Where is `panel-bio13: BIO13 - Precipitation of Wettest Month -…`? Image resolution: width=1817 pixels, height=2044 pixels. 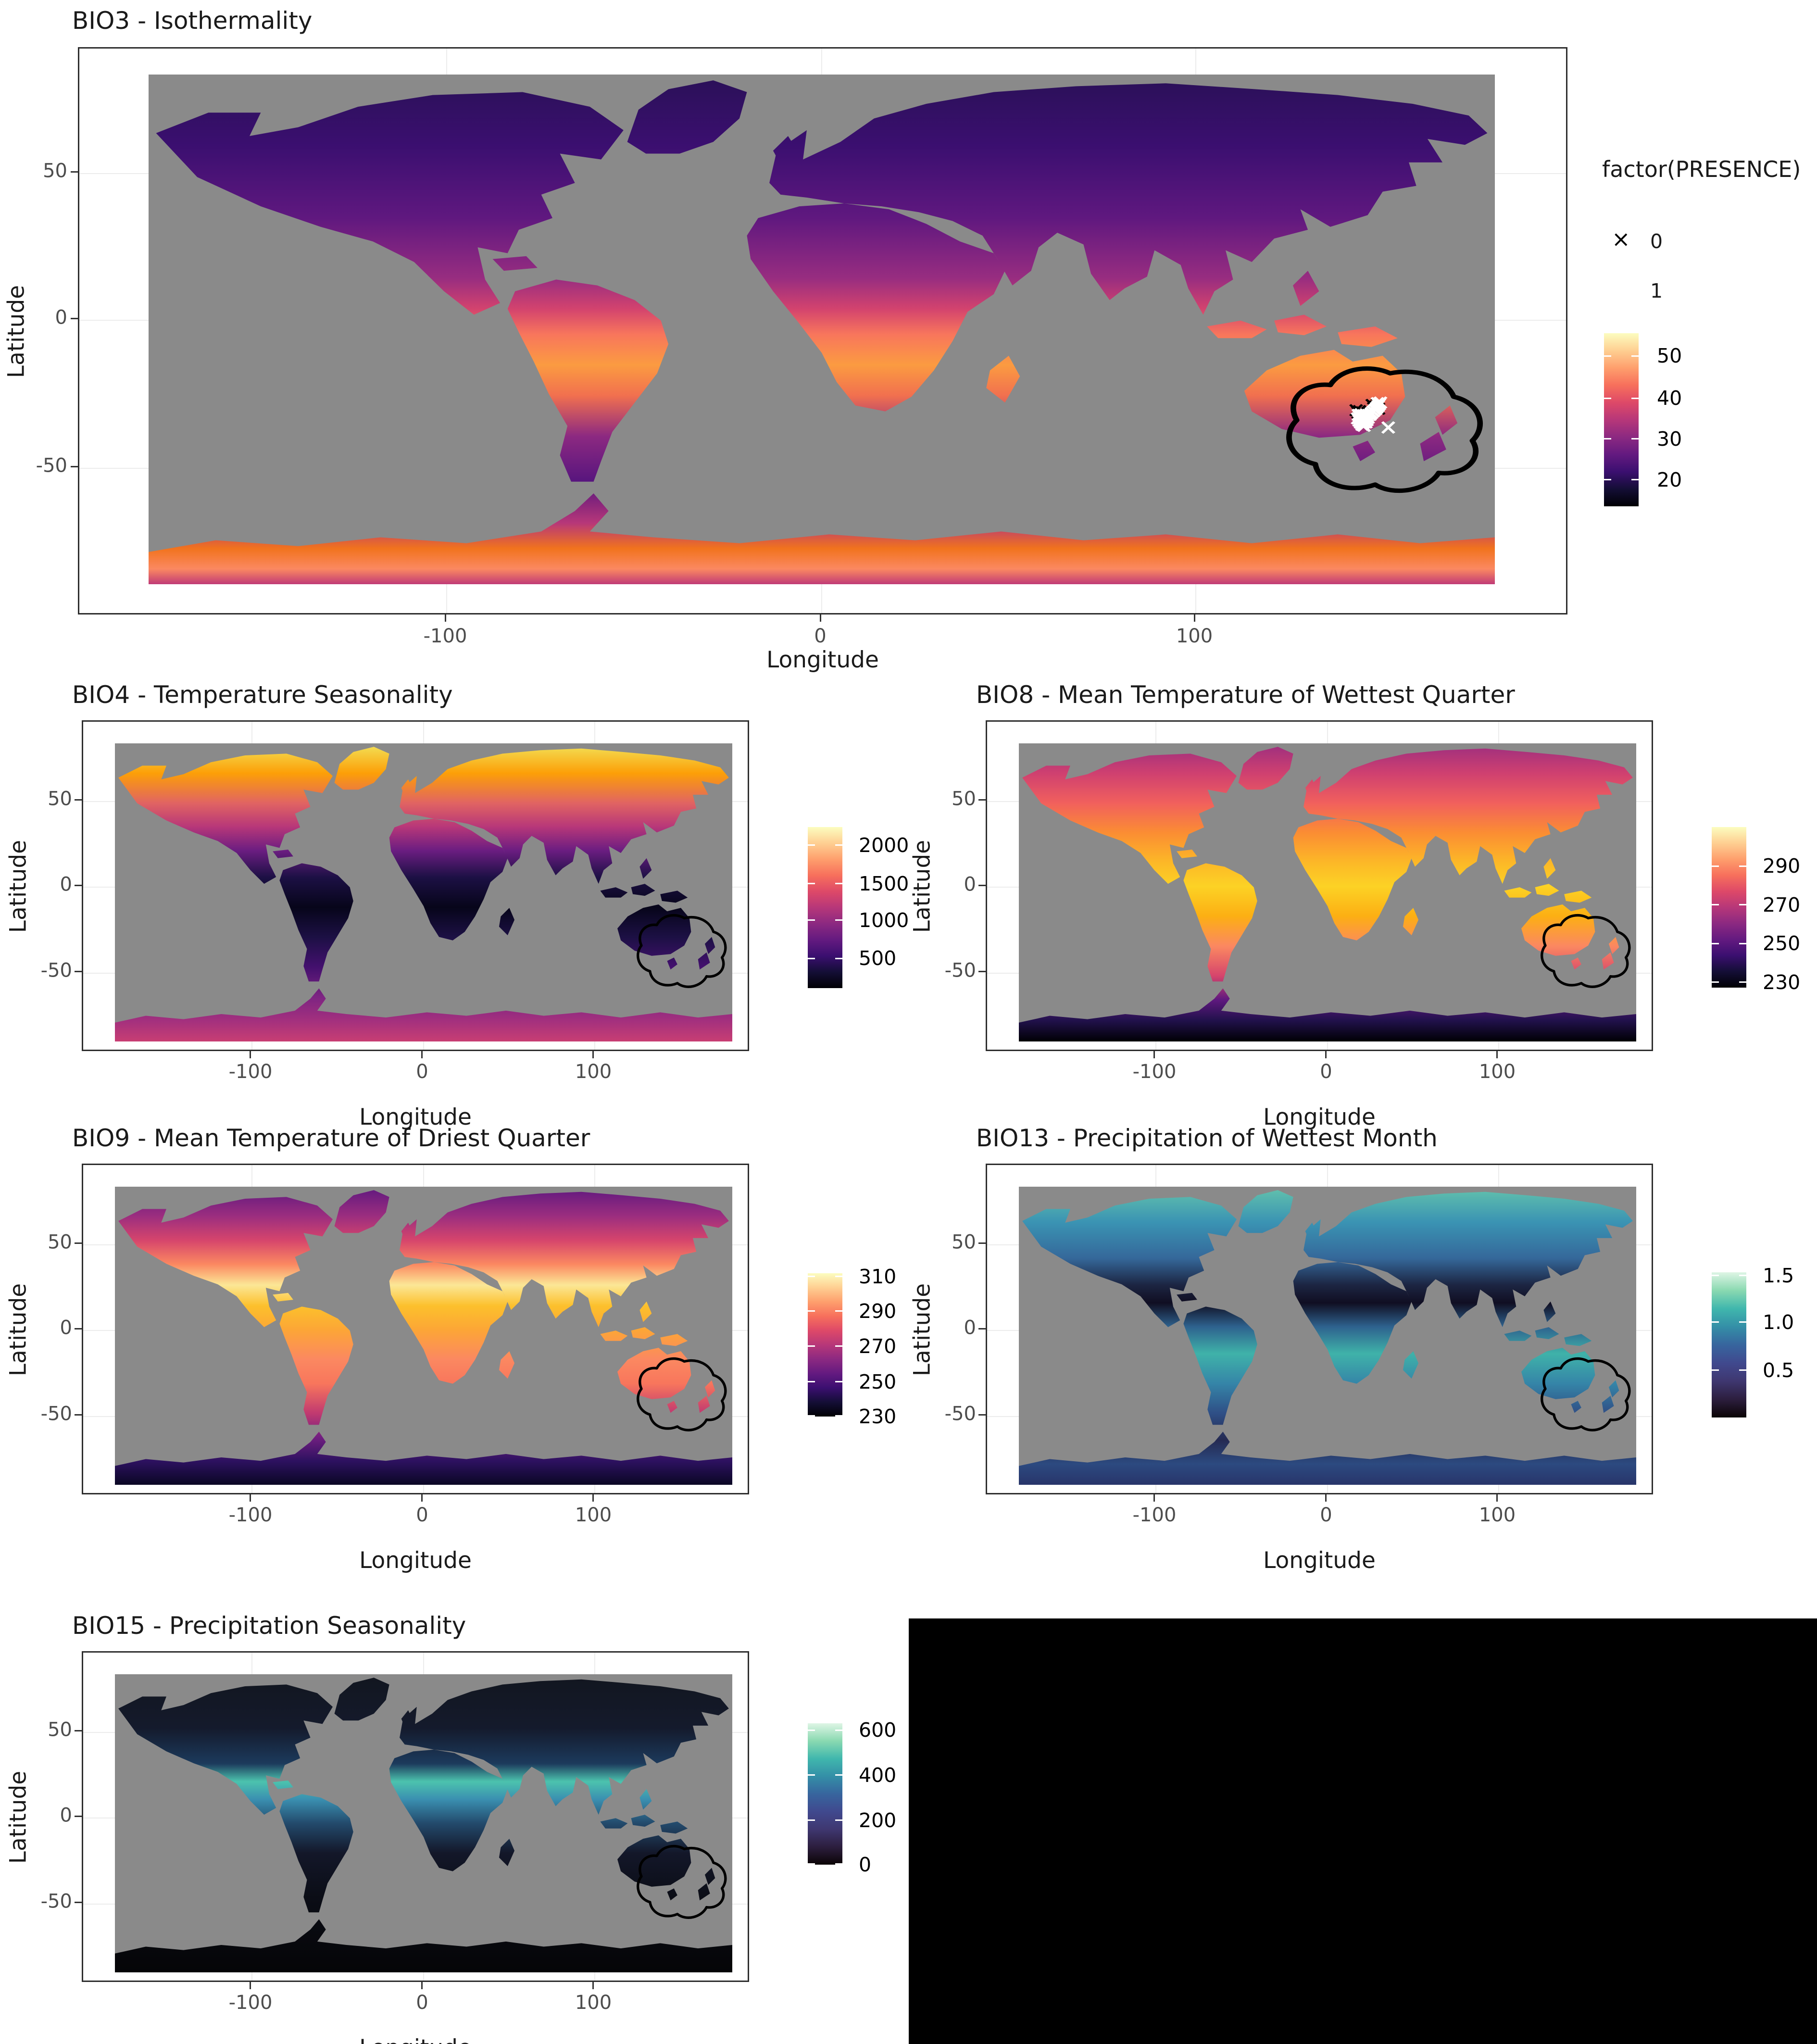
panel-bio13: BIO13 - Precipitation of Wettest Month -… is located at coordinates (1358, 1351).